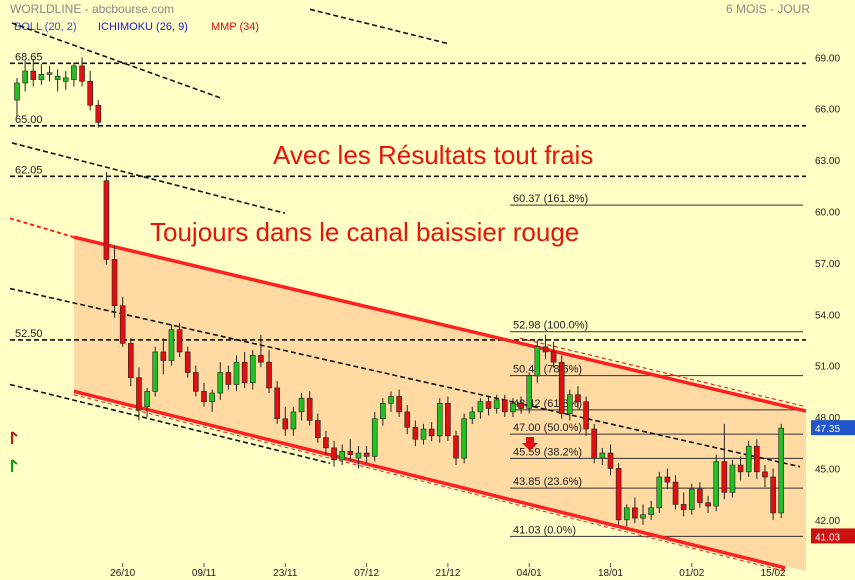 This screenshot has width=855, height=580. What do you see at coordinates (547, 428) in the screenshot?
I see `fib-label: 47.00 (50.0%)` at bounding box center [547, 428].